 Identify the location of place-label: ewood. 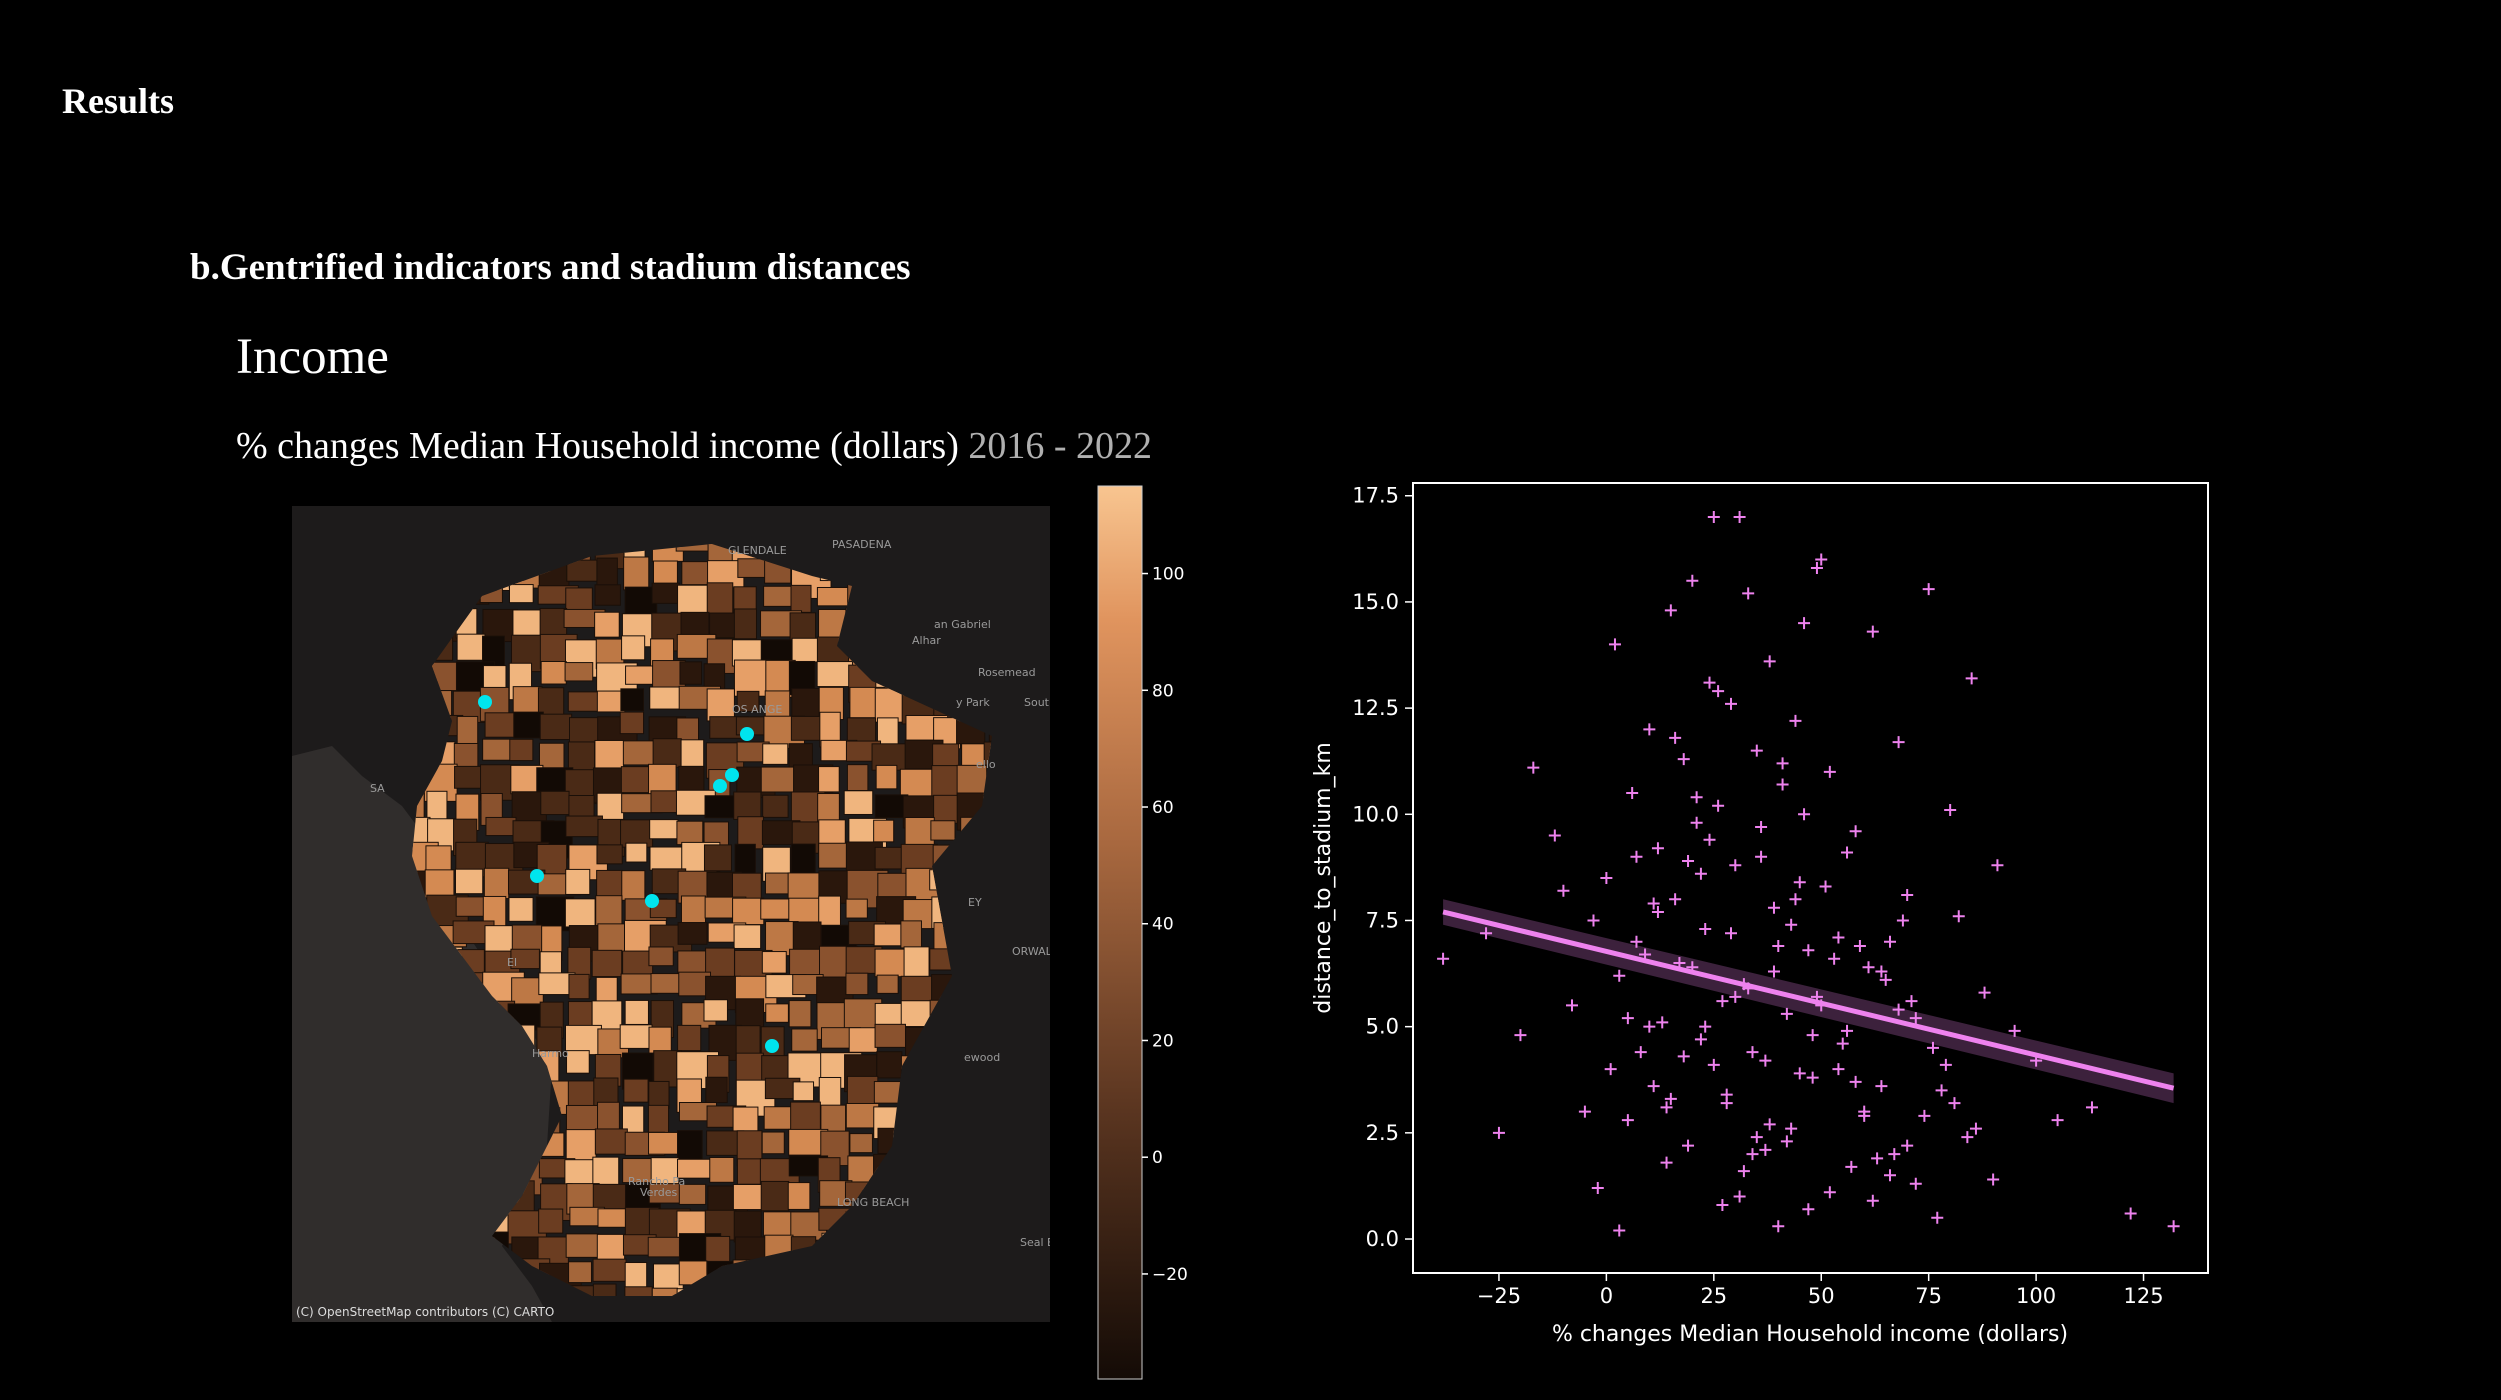
(982, 1057).